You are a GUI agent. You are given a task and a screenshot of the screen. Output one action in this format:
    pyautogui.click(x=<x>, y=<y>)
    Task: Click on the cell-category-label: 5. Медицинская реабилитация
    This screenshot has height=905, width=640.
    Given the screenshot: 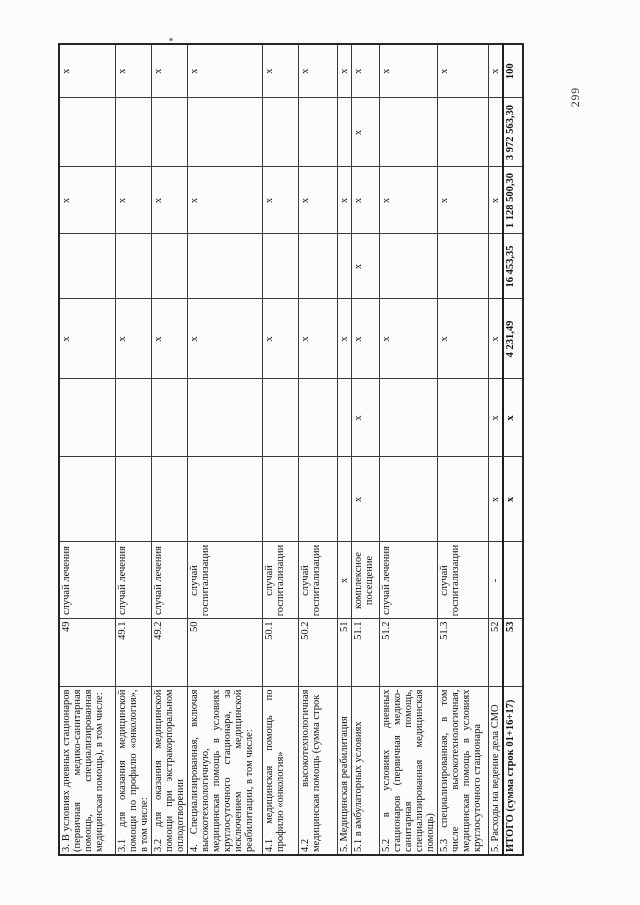 What is the action you would take?
    pyautogui.click(x=344, y=771)
    